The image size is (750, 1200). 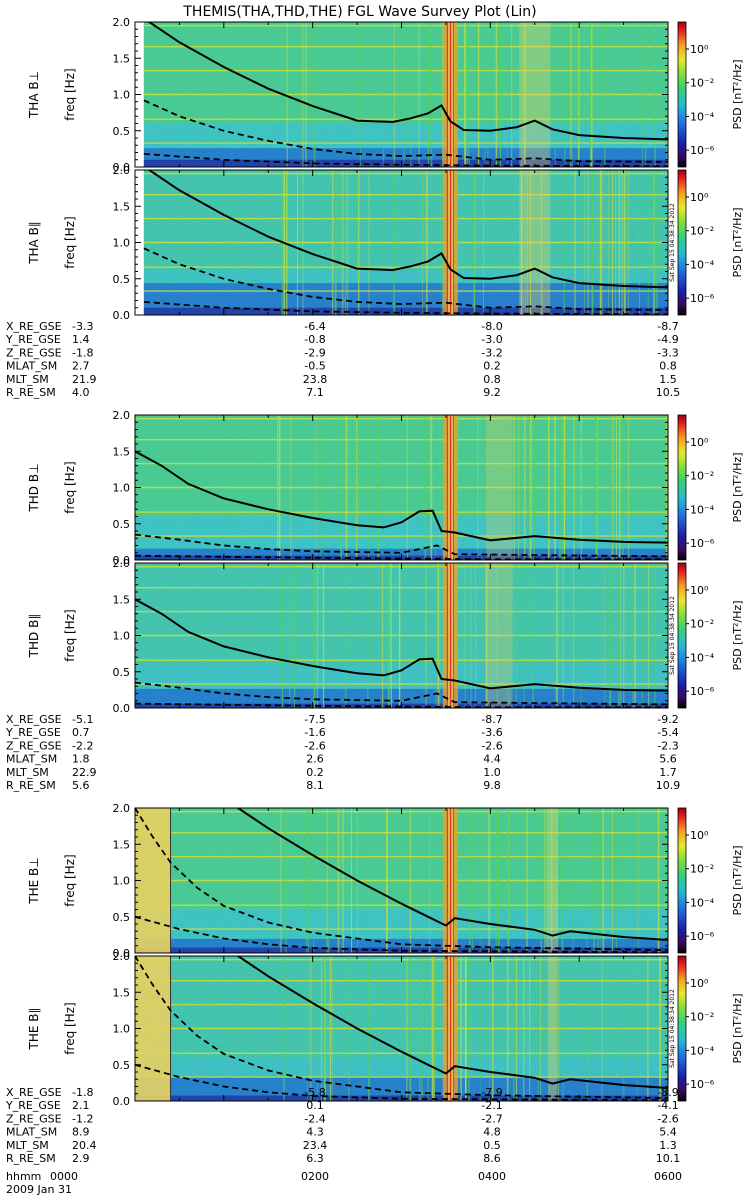 I want to click on spectrogram-low-band, so click(x=401, y=1089).